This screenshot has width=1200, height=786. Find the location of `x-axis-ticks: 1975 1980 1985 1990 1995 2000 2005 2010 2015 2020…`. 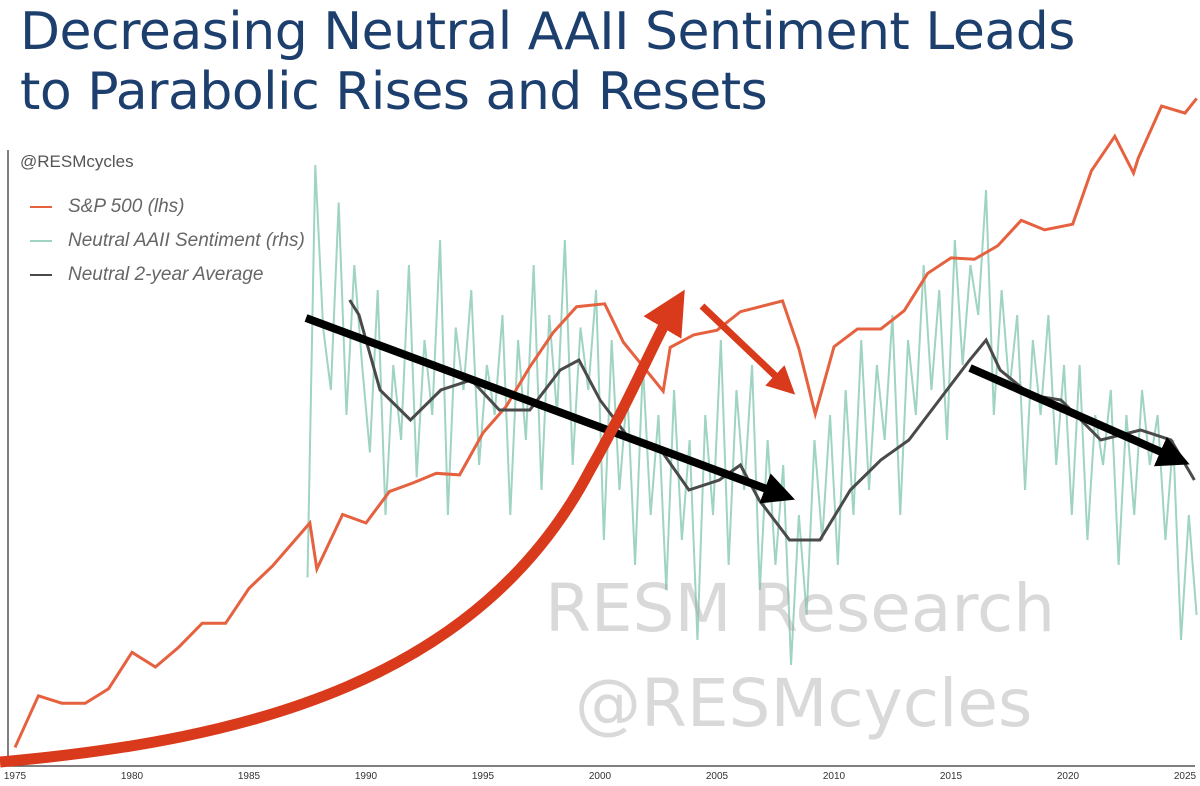

x-axis-ticks: 1975 1980 1985 1990 1995 2000 2005 2010 2015 2020… is located at coordinates (600, 776).